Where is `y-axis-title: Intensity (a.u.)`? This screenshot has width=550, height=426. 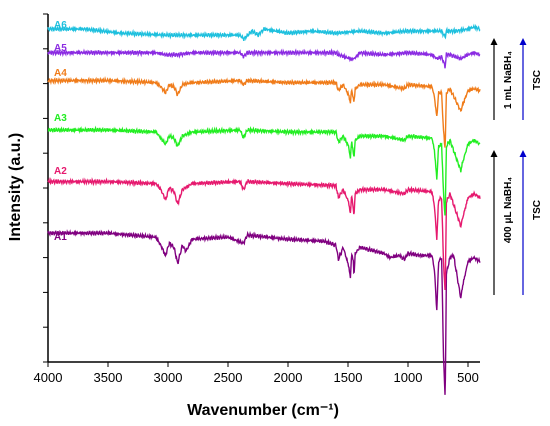 y-axis-title: Intensity (a.u.) is located at coordinates (15, 187).